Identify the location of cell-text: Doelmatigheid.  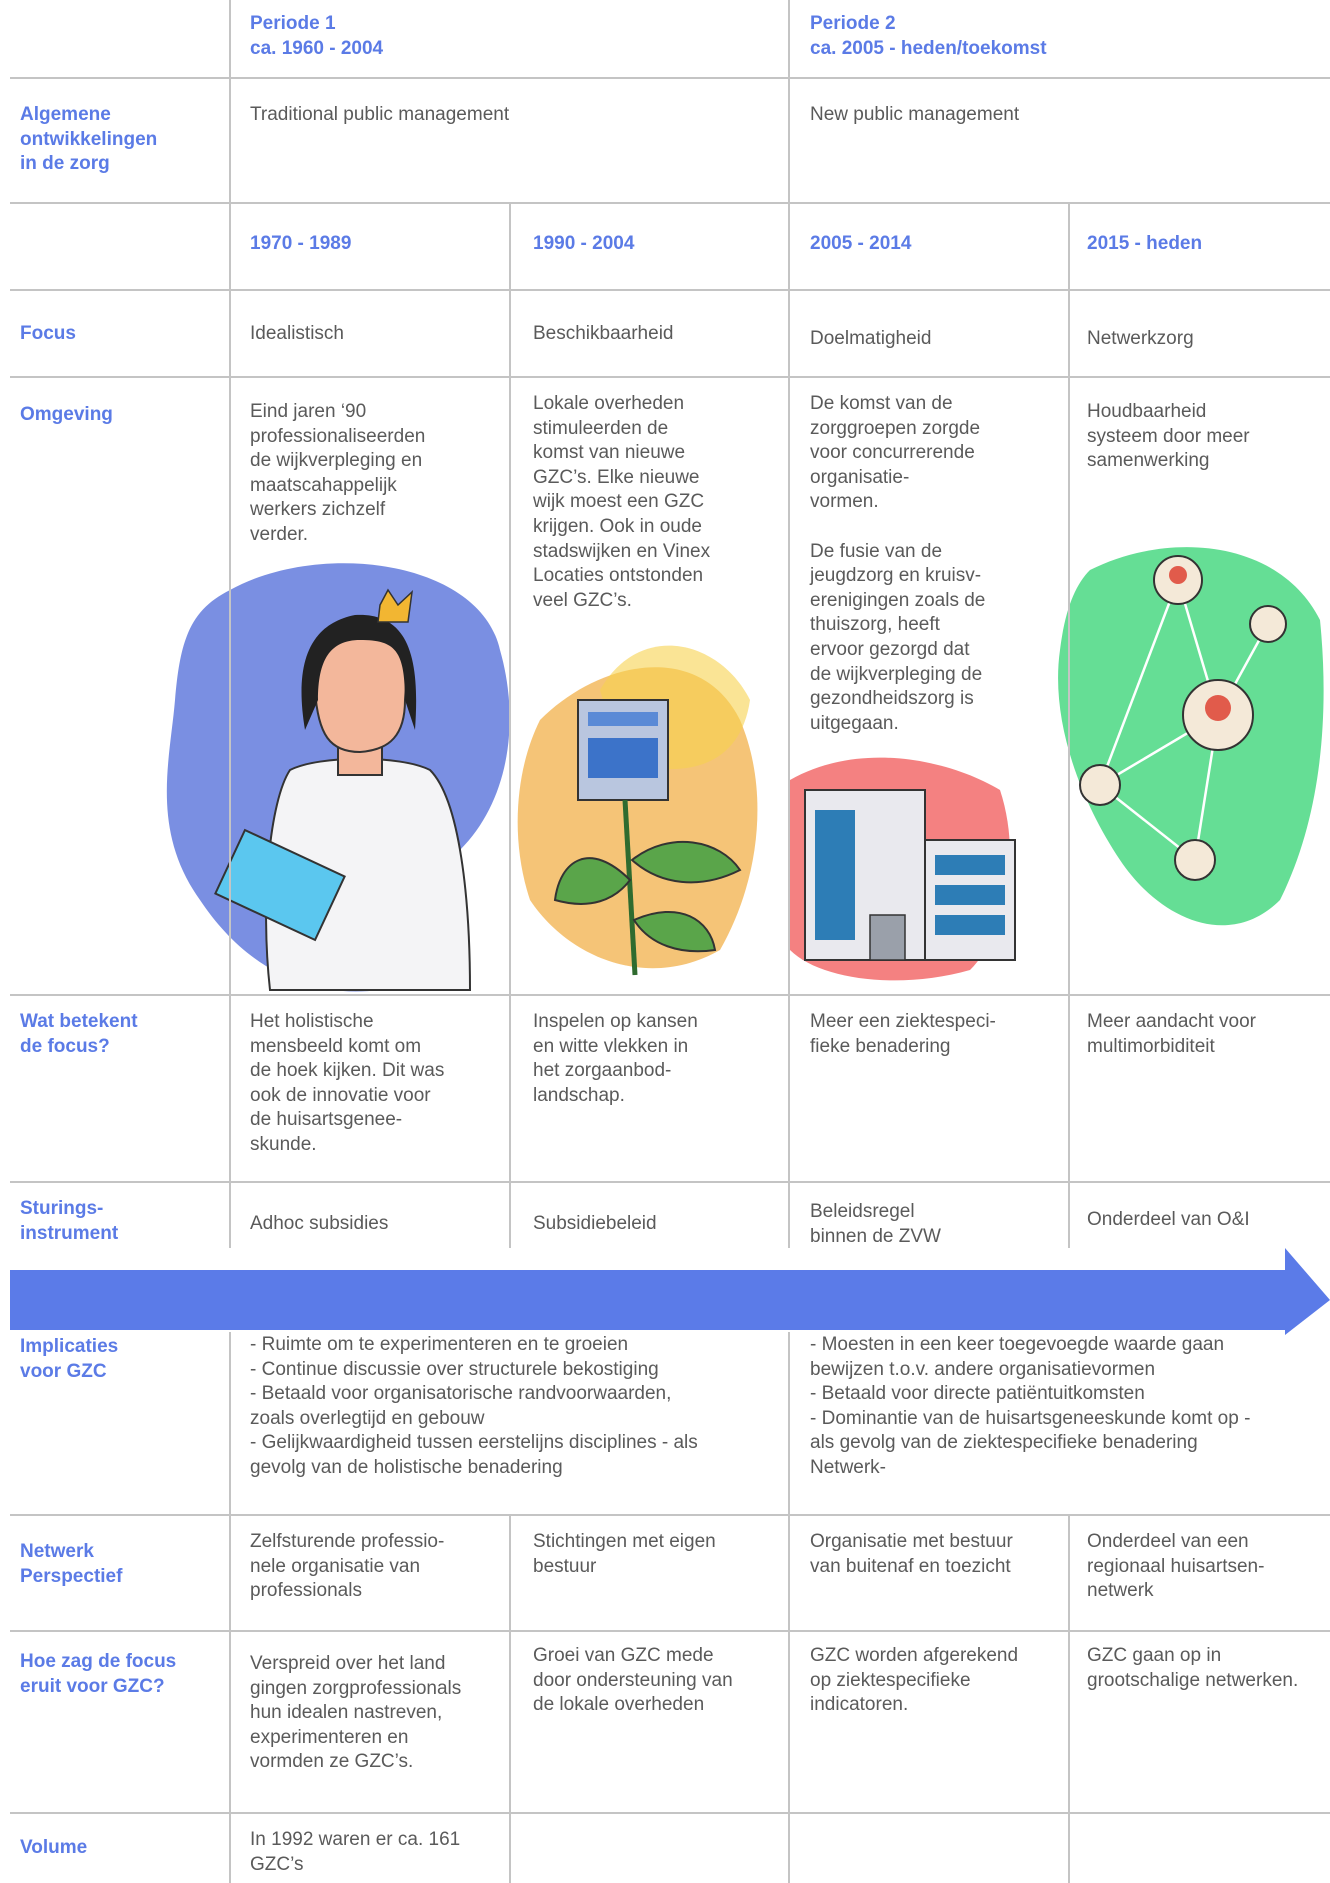
(871, 338).